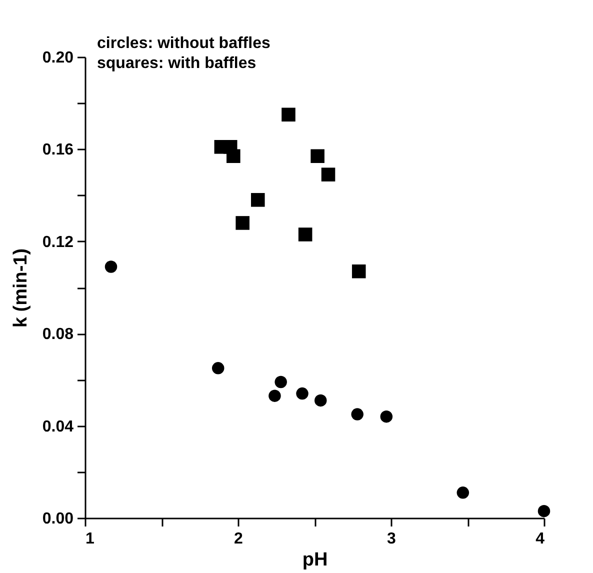 The image size is (593, 573). I want to click on y-tick-label: 0.12, so click(58, 242).